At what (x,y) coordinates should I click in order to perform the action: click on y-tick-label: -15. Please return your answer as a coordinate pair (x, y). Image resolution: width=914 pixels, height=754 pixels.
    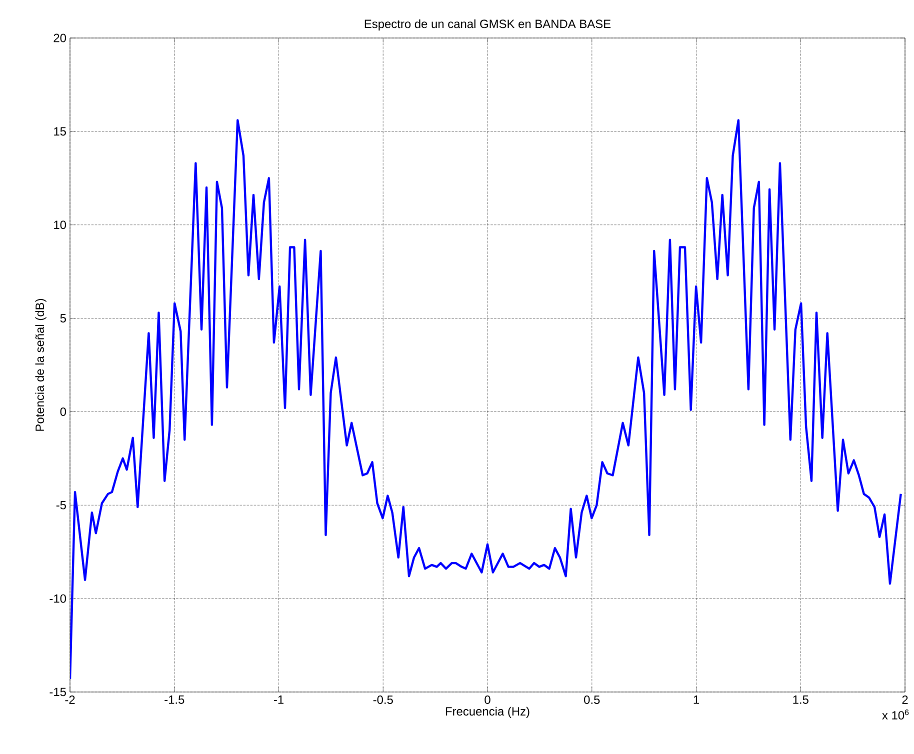
    Looking at the image, I should click on (58, 692).